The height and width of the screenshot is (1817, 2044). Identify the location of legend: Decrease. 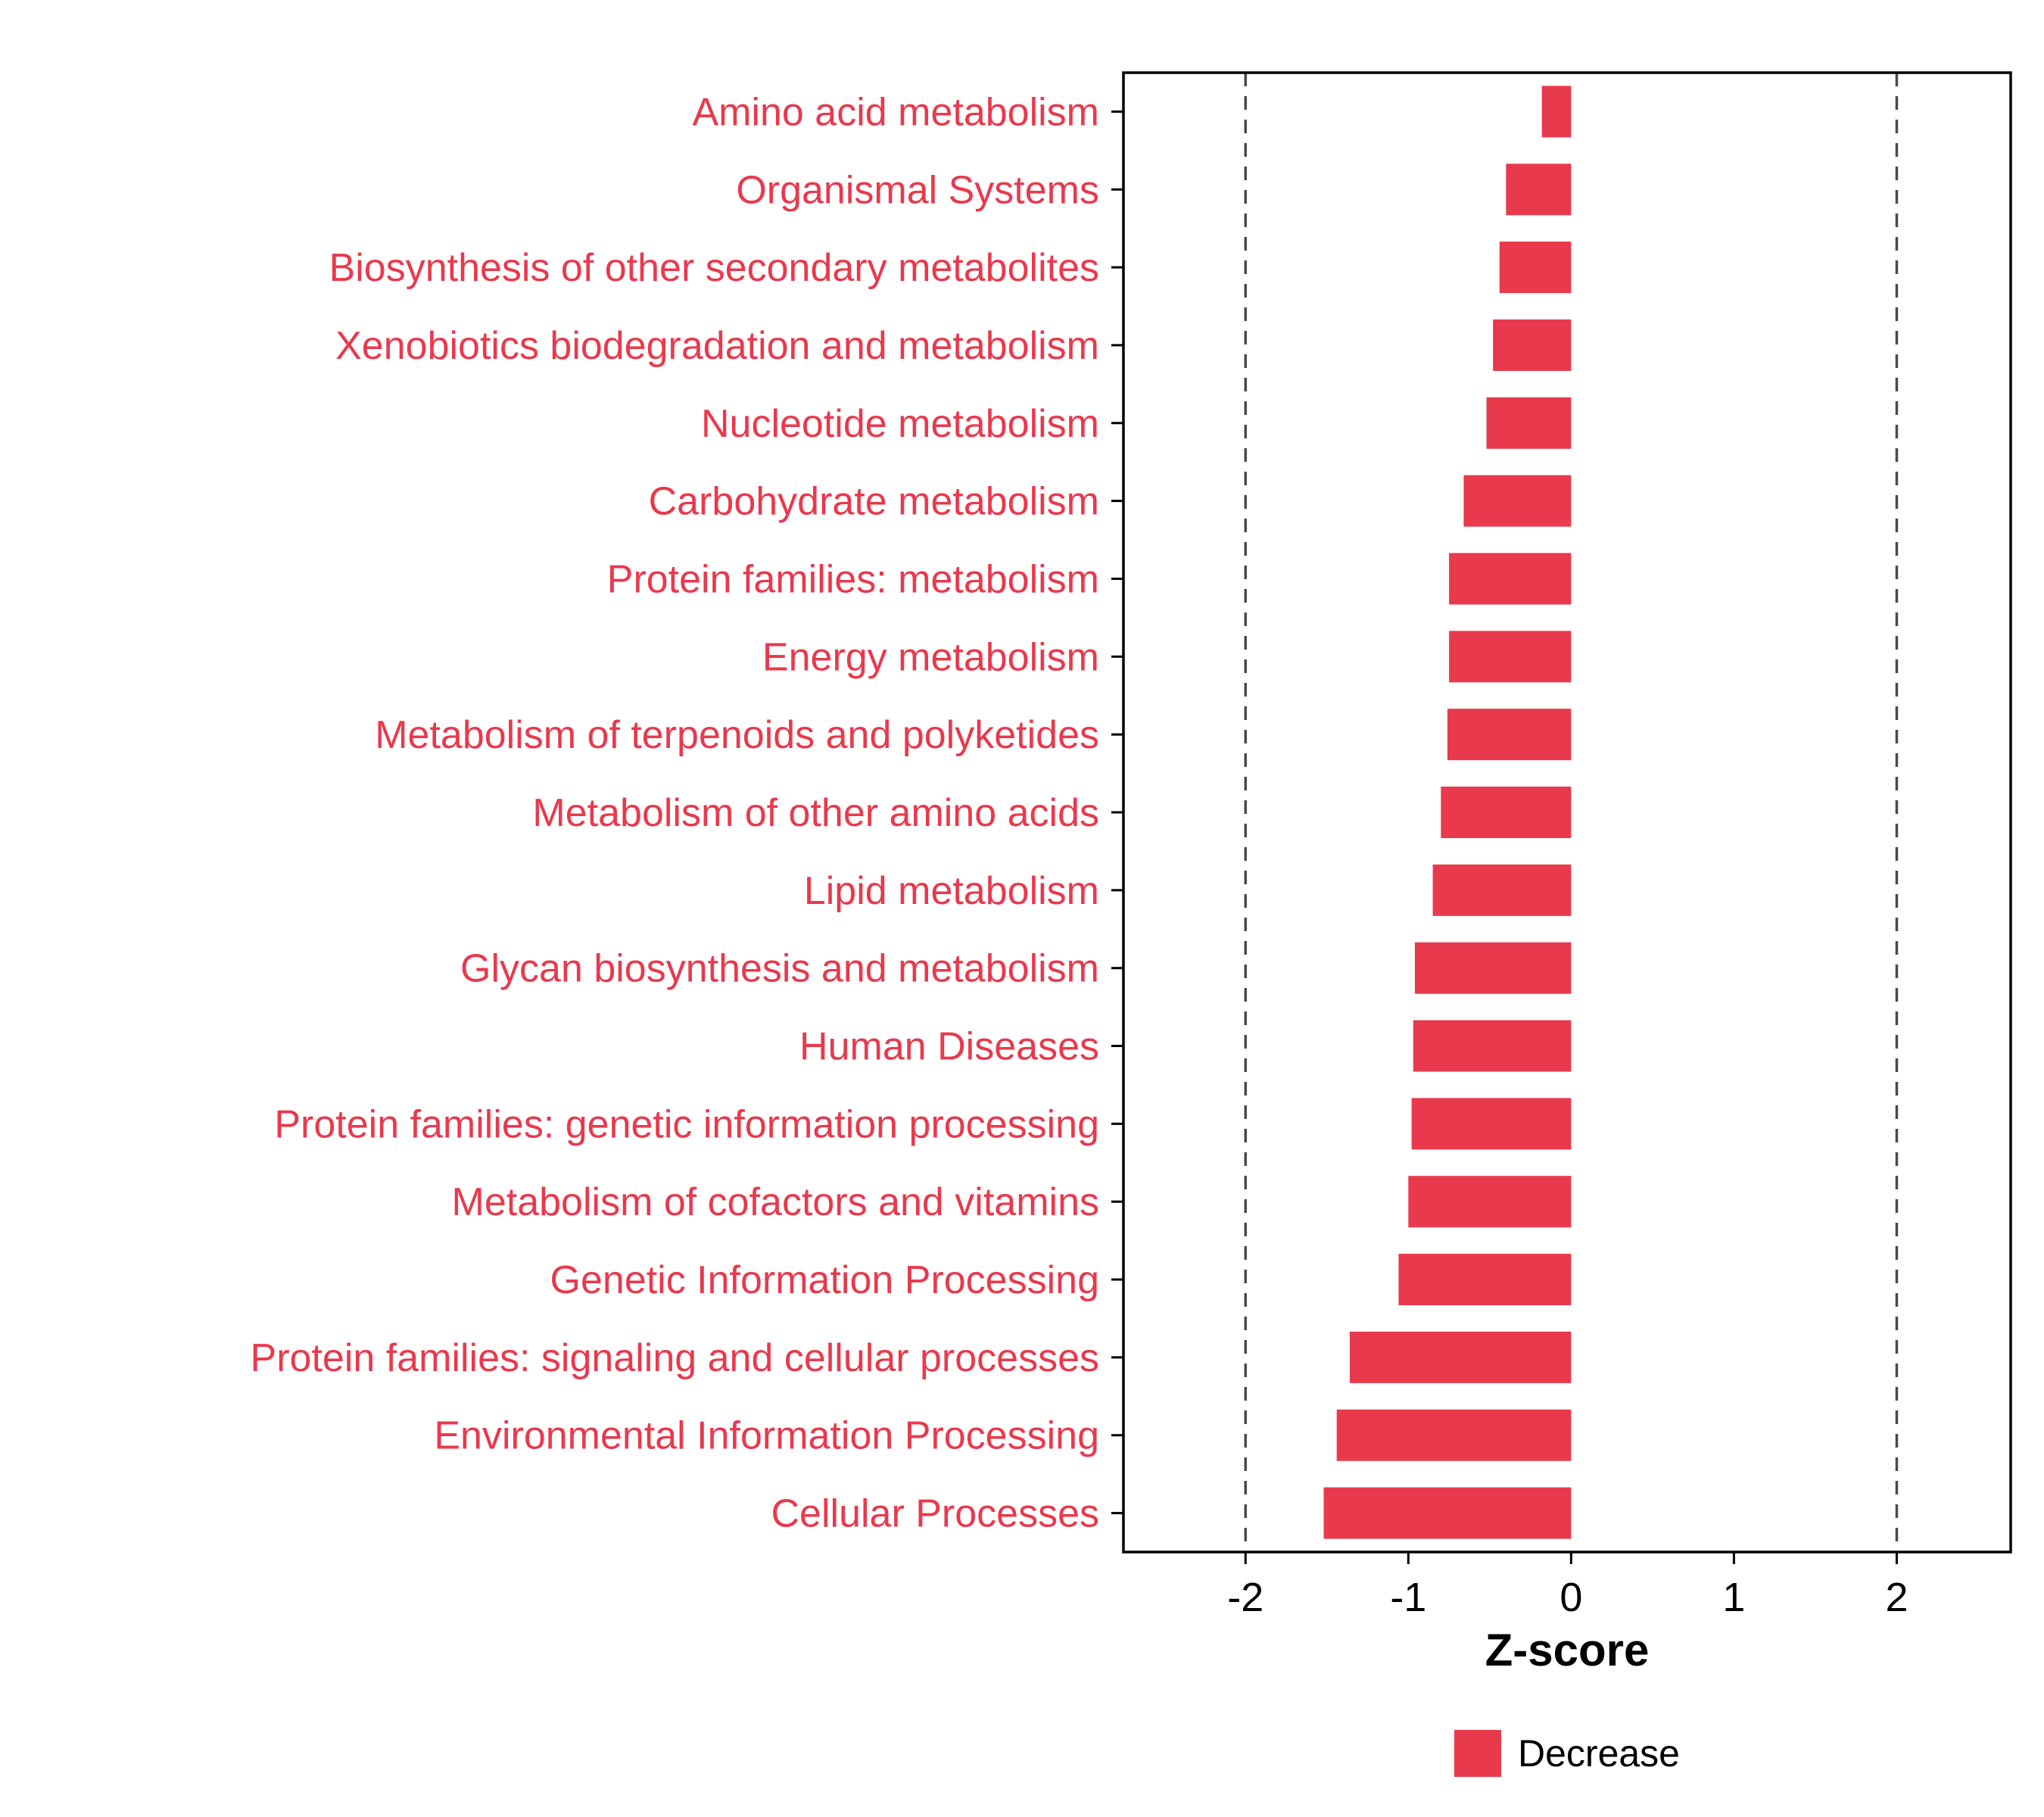
(1567, 1753).